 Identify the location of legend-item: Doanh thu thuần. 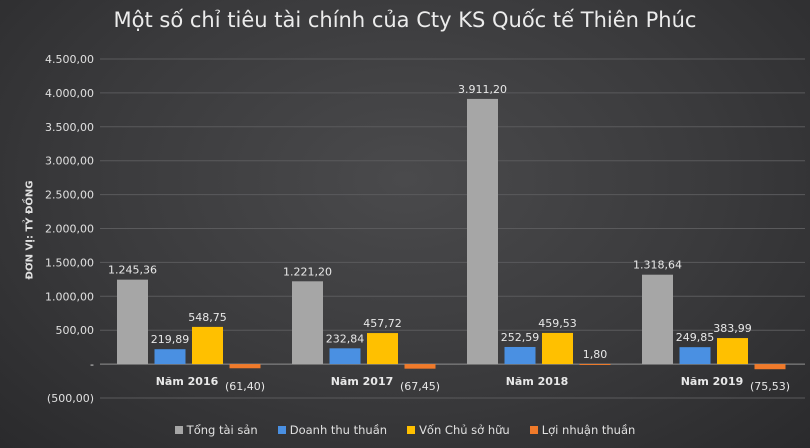
(332, 430).